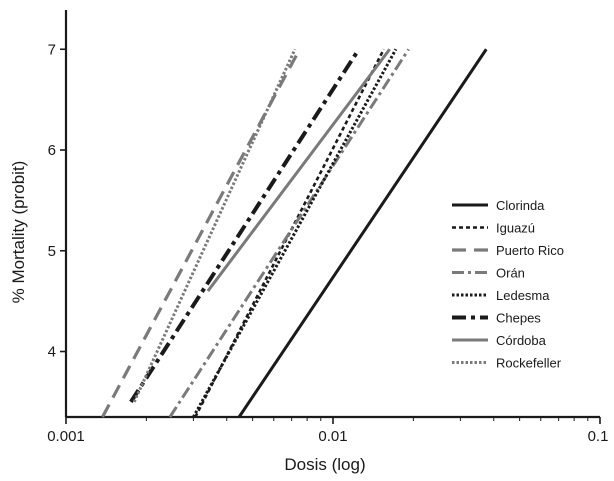 The image size is (614, 481). I want to click on y-axis-title: % Mortality (probit), so click(18, 232).